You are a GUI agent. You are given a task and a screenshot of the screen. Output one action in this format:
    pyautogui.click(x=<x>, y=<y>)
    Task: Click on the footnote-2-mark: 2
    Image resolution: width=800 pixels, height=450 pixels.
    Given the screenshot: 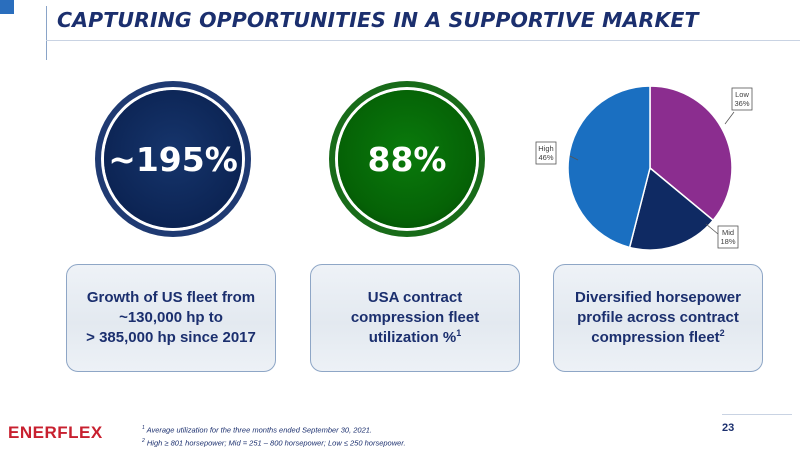 What is the action you would take?
    pyautogui.click(x=143, y=440)
    